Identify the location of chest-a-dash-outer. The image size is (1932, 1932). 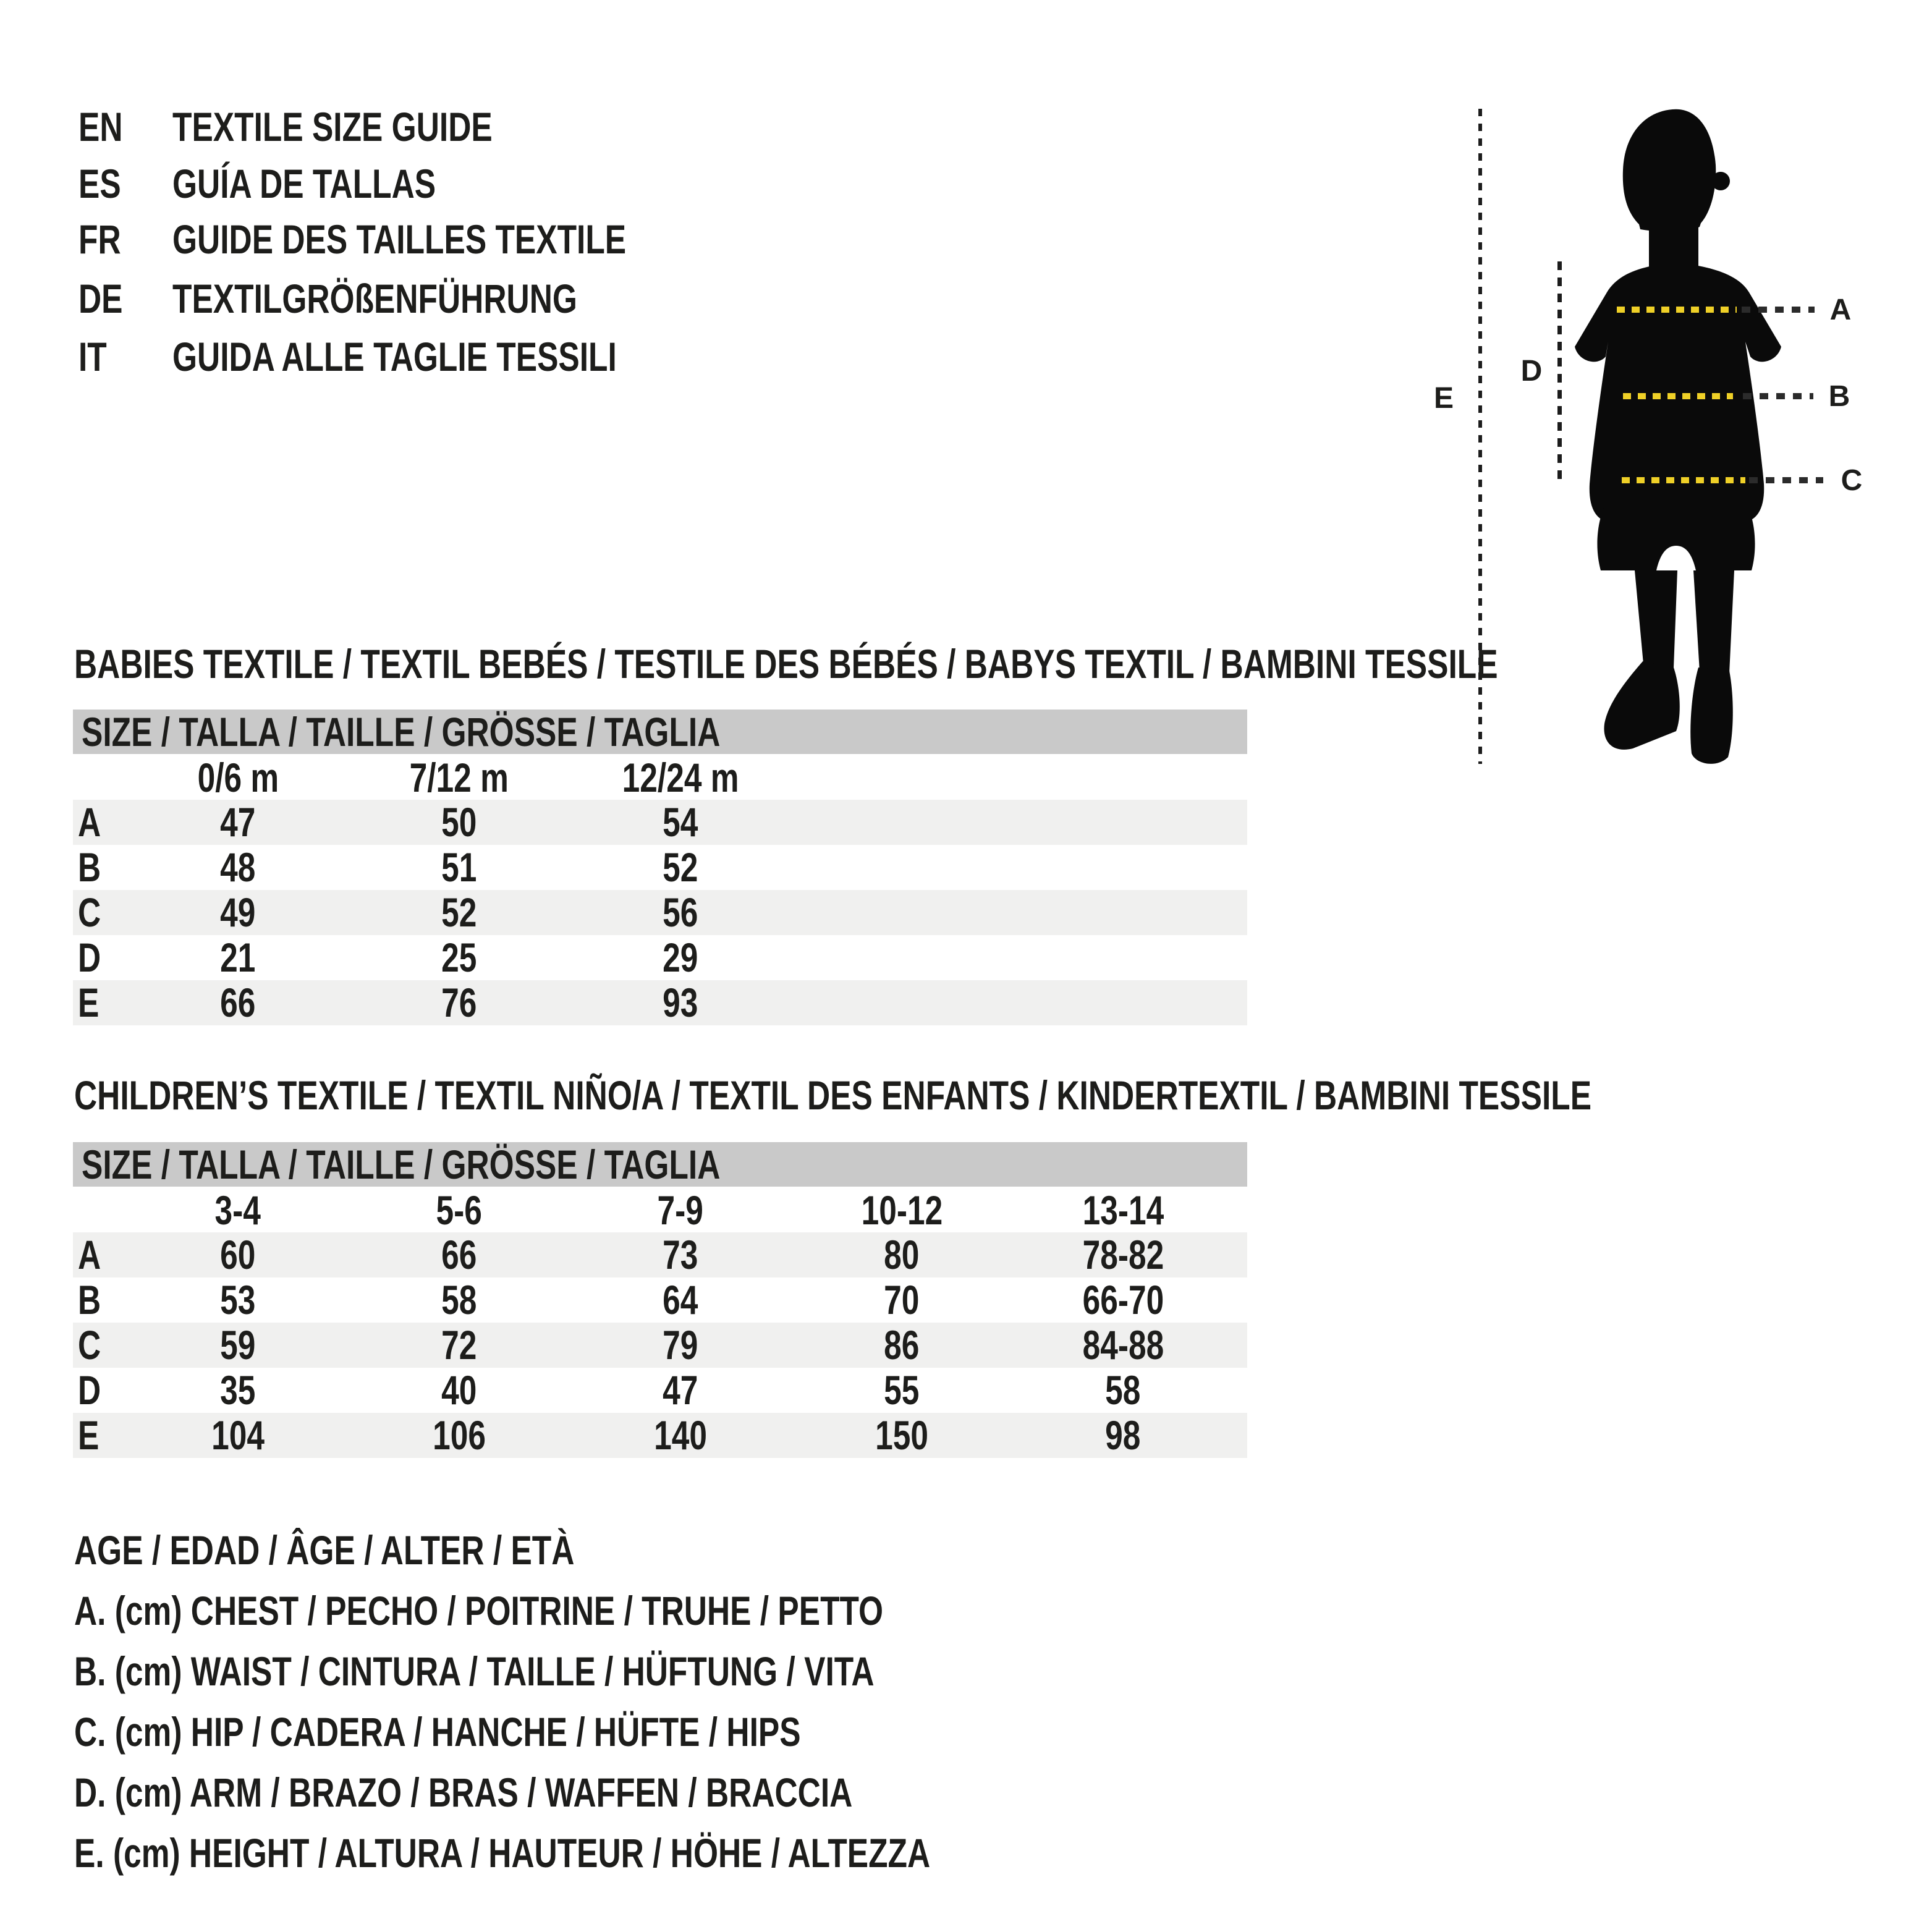
(1778, 310).